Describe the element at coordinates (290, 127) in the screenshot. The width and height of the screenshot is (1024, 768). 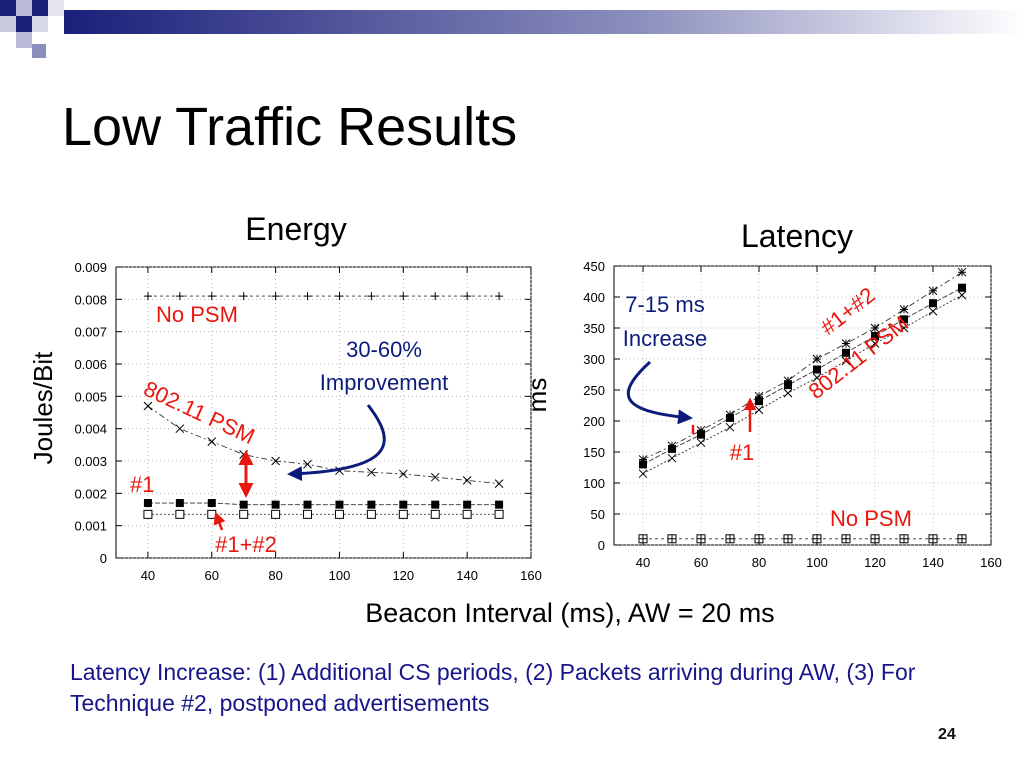
I see `slide-title: Low Traffic Results` at that location.